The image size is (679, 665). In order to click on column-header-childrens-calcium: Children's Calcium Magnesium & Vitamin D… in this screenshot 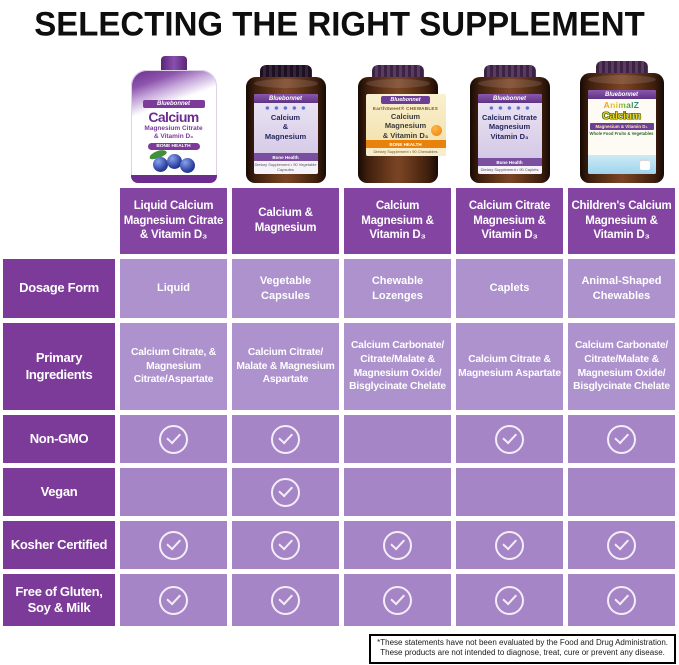, I will do `click(621, 221)`.